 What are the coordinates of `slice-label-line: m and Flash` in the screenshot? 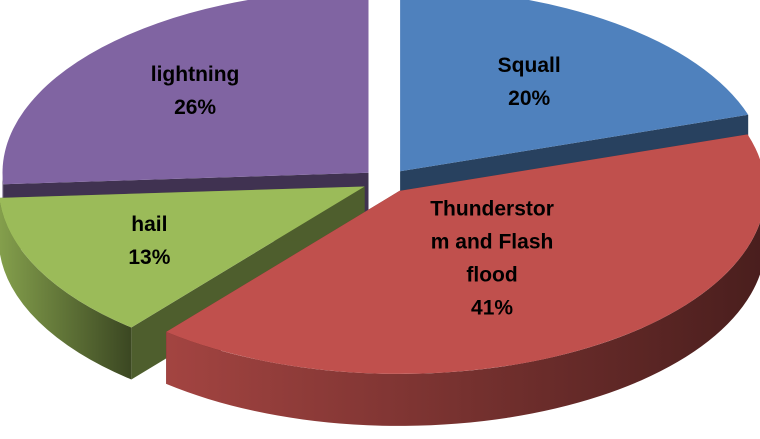 It's located at (492, 241).